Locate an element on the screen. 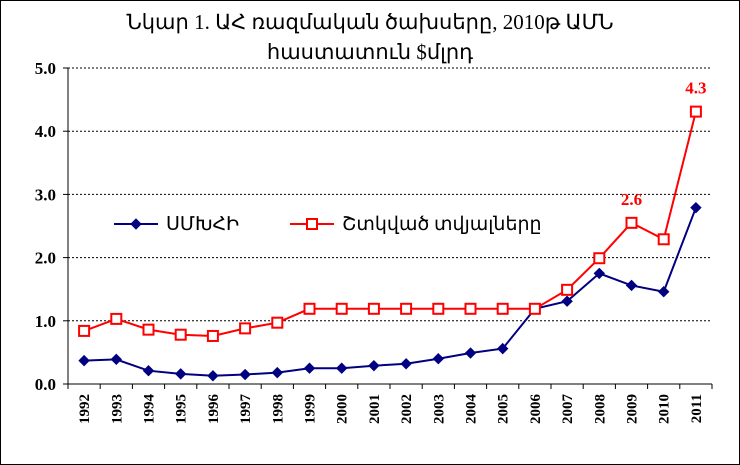 This screenshot has width=740, height=465. data-label: 2.6 is located at coordinates (631, 199).